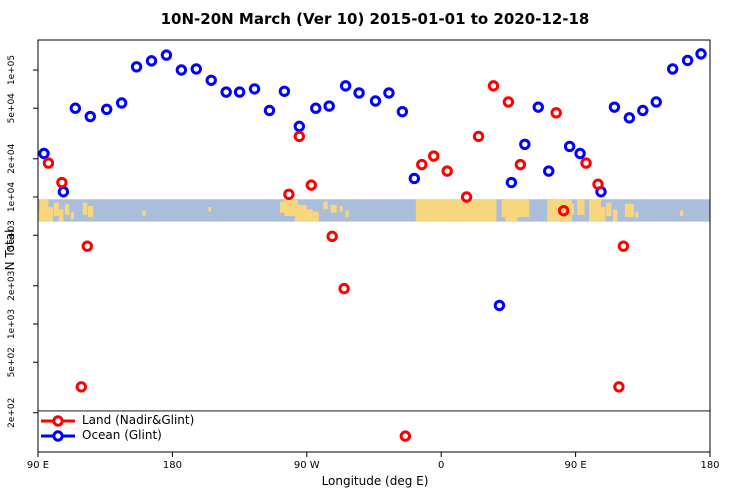 This screenshot has height=500, width=750. I want to click on y-tick-label: 2e+04, so click(12, 158).